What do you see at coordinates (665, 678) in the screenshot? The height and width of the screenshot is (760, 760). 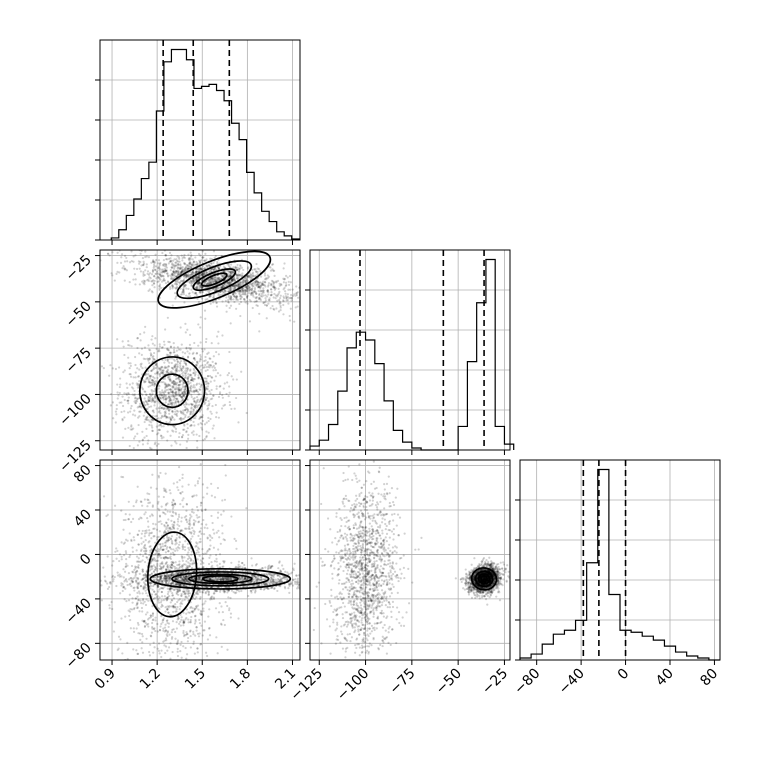 I see `hist-2-xtick-label: 40` at bounding box center [665, 678].